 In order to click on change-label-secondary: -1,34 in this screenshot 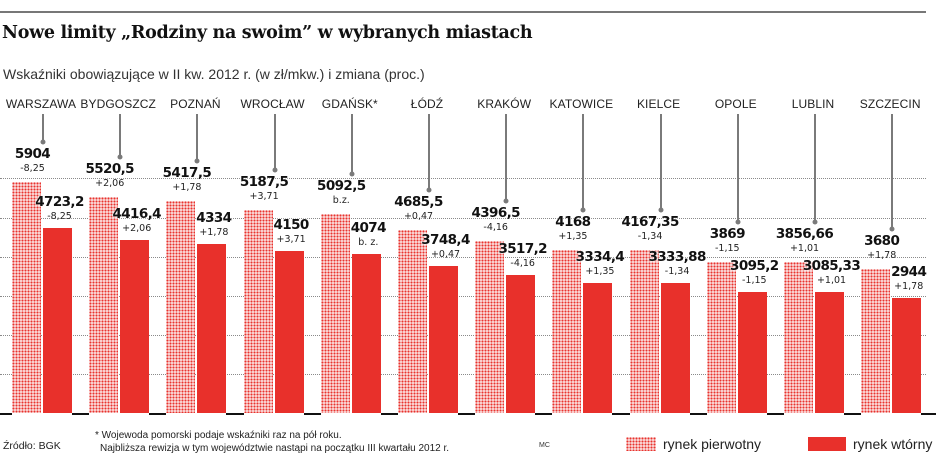, I will do `click(677, 271)`.